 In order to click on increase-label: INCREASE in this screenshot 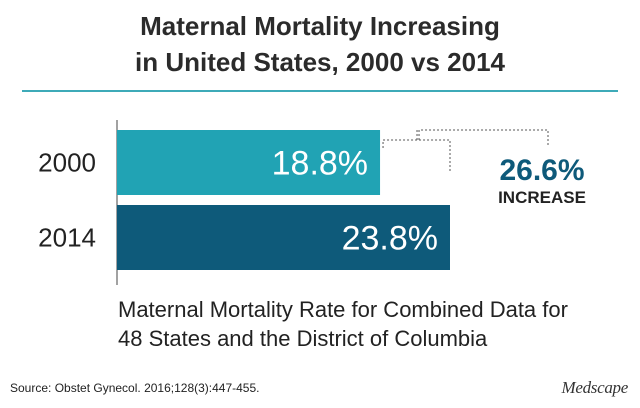, I will do `click(542, 197)`.